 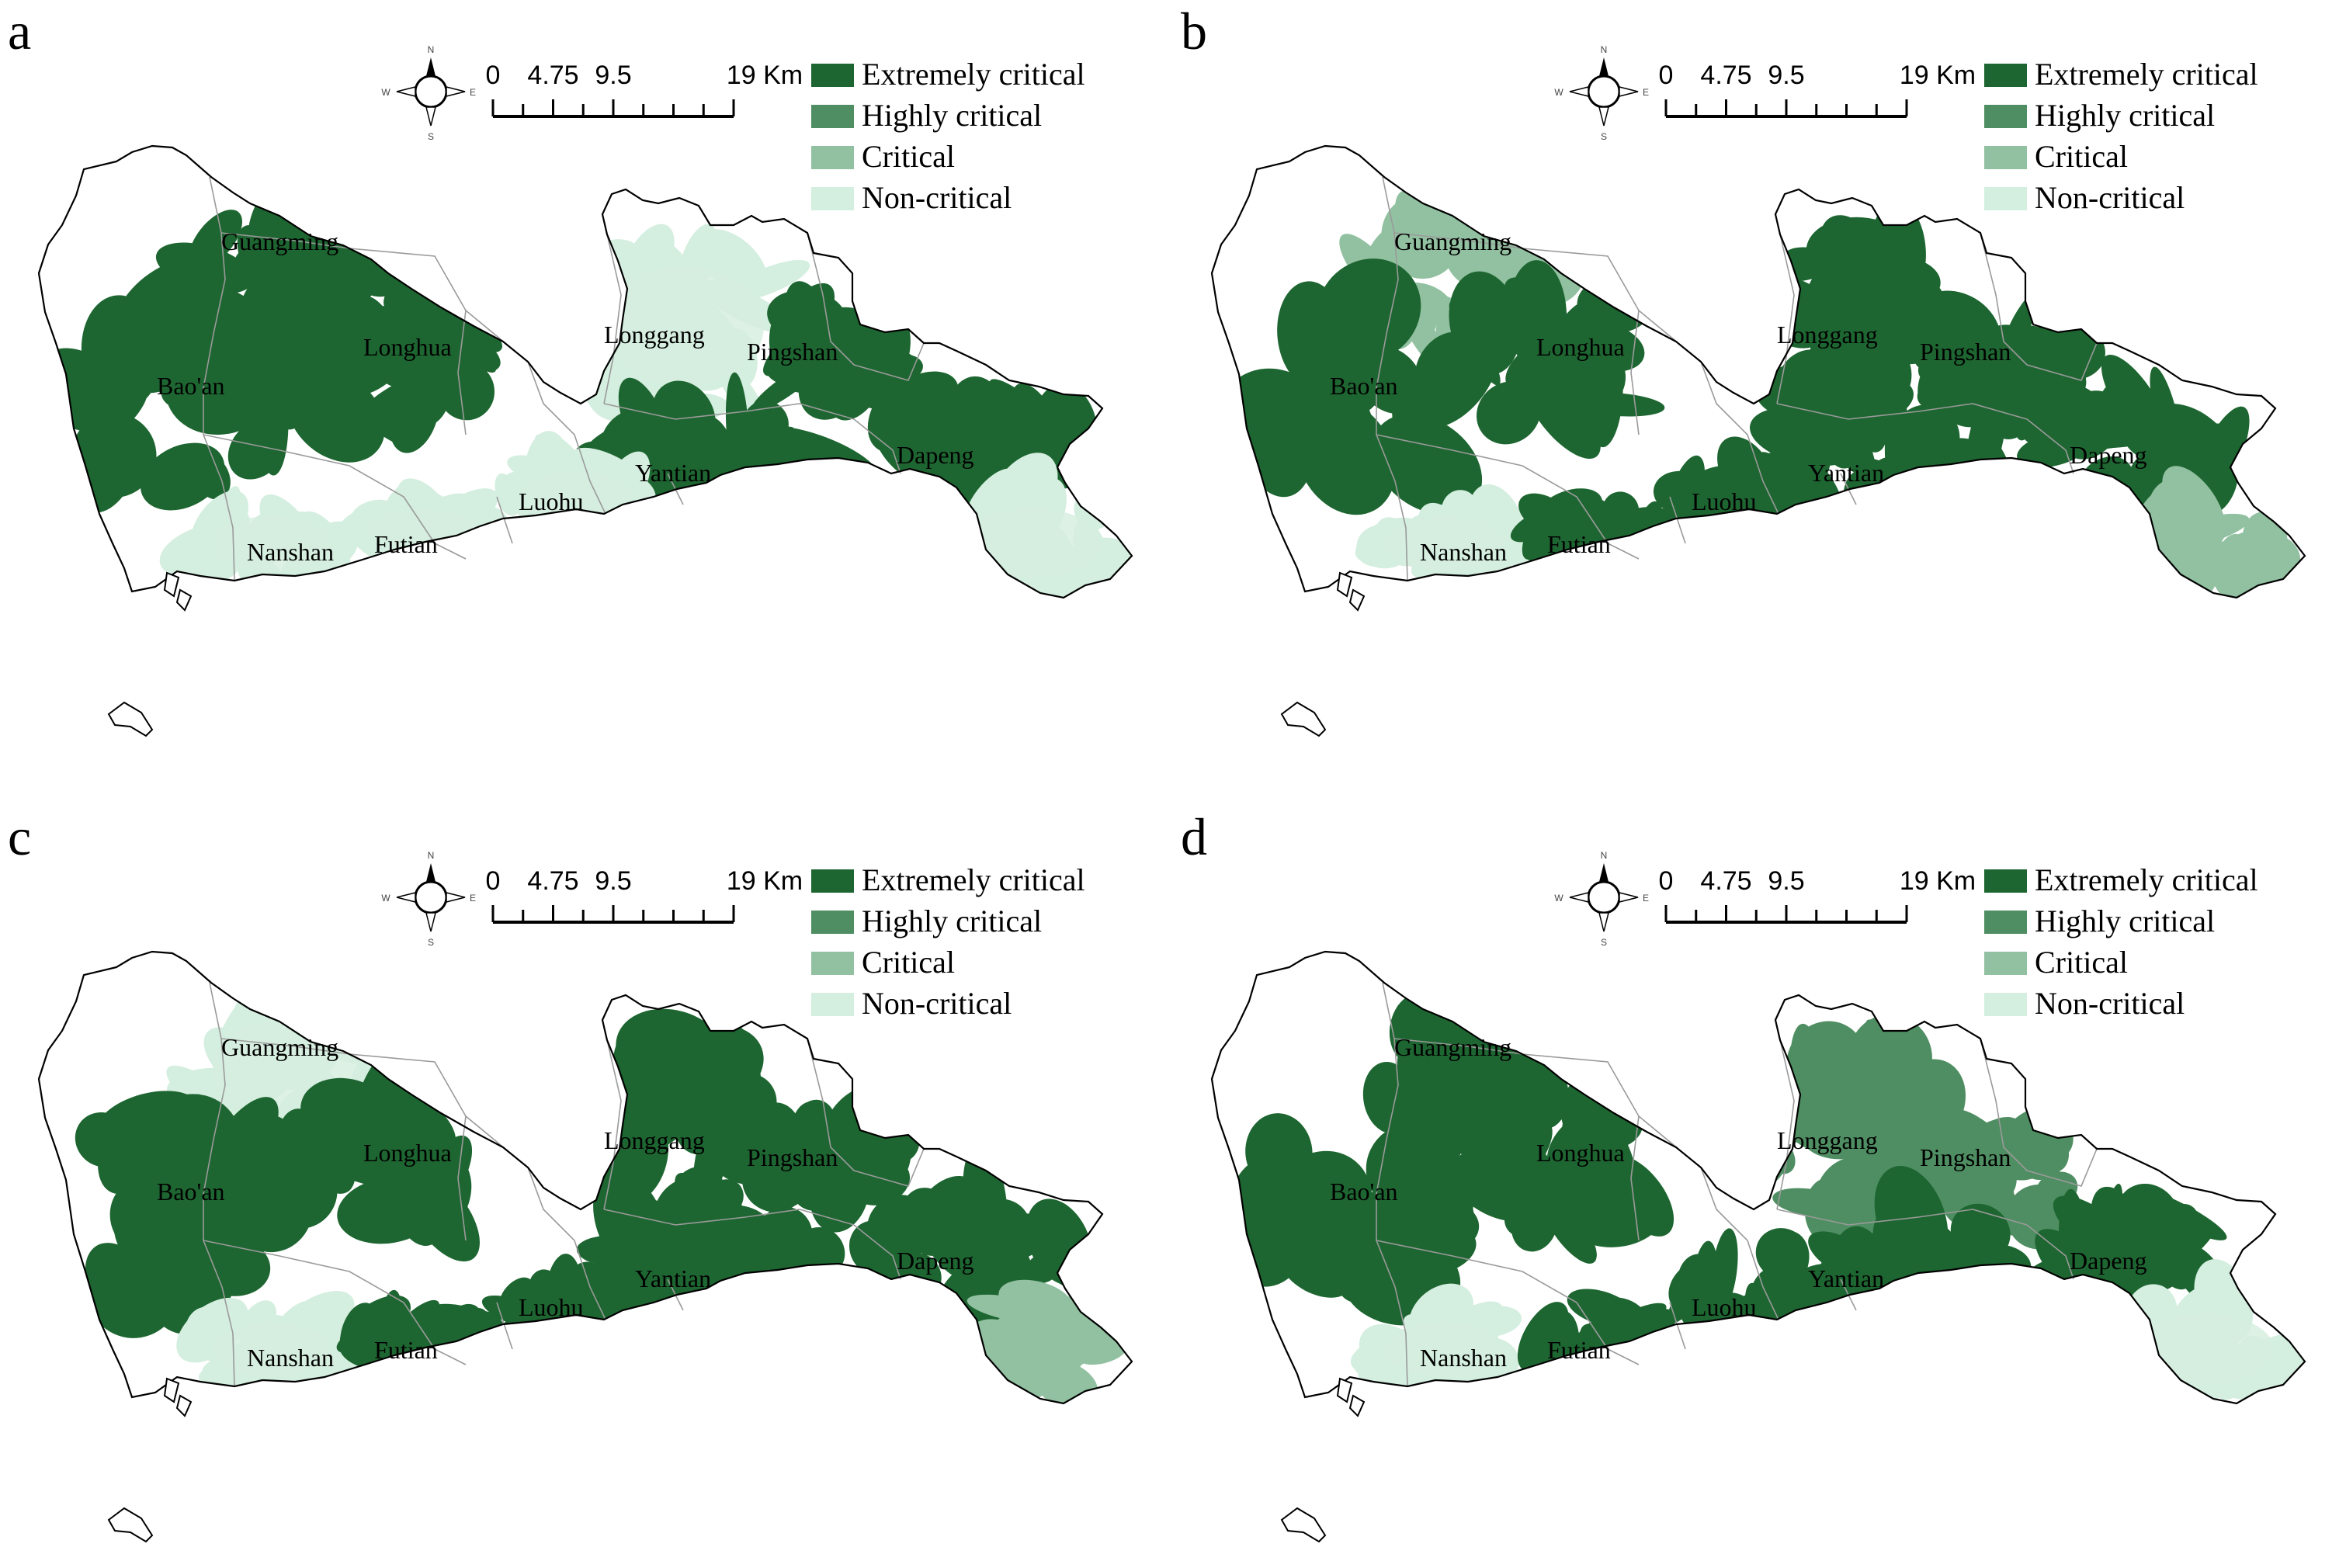 I want to click on district-label-longhua: Longhua, so click(x=407, y=1153).